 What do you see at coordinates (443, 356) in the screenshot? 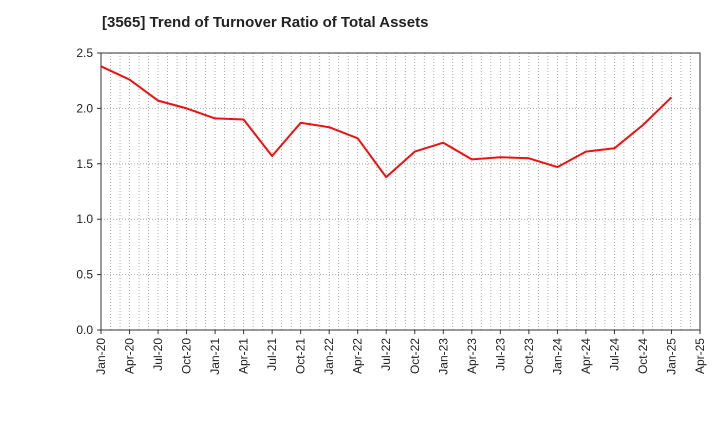
I see `x-tick-label: Jan-23` at bounding box center [443, 356].